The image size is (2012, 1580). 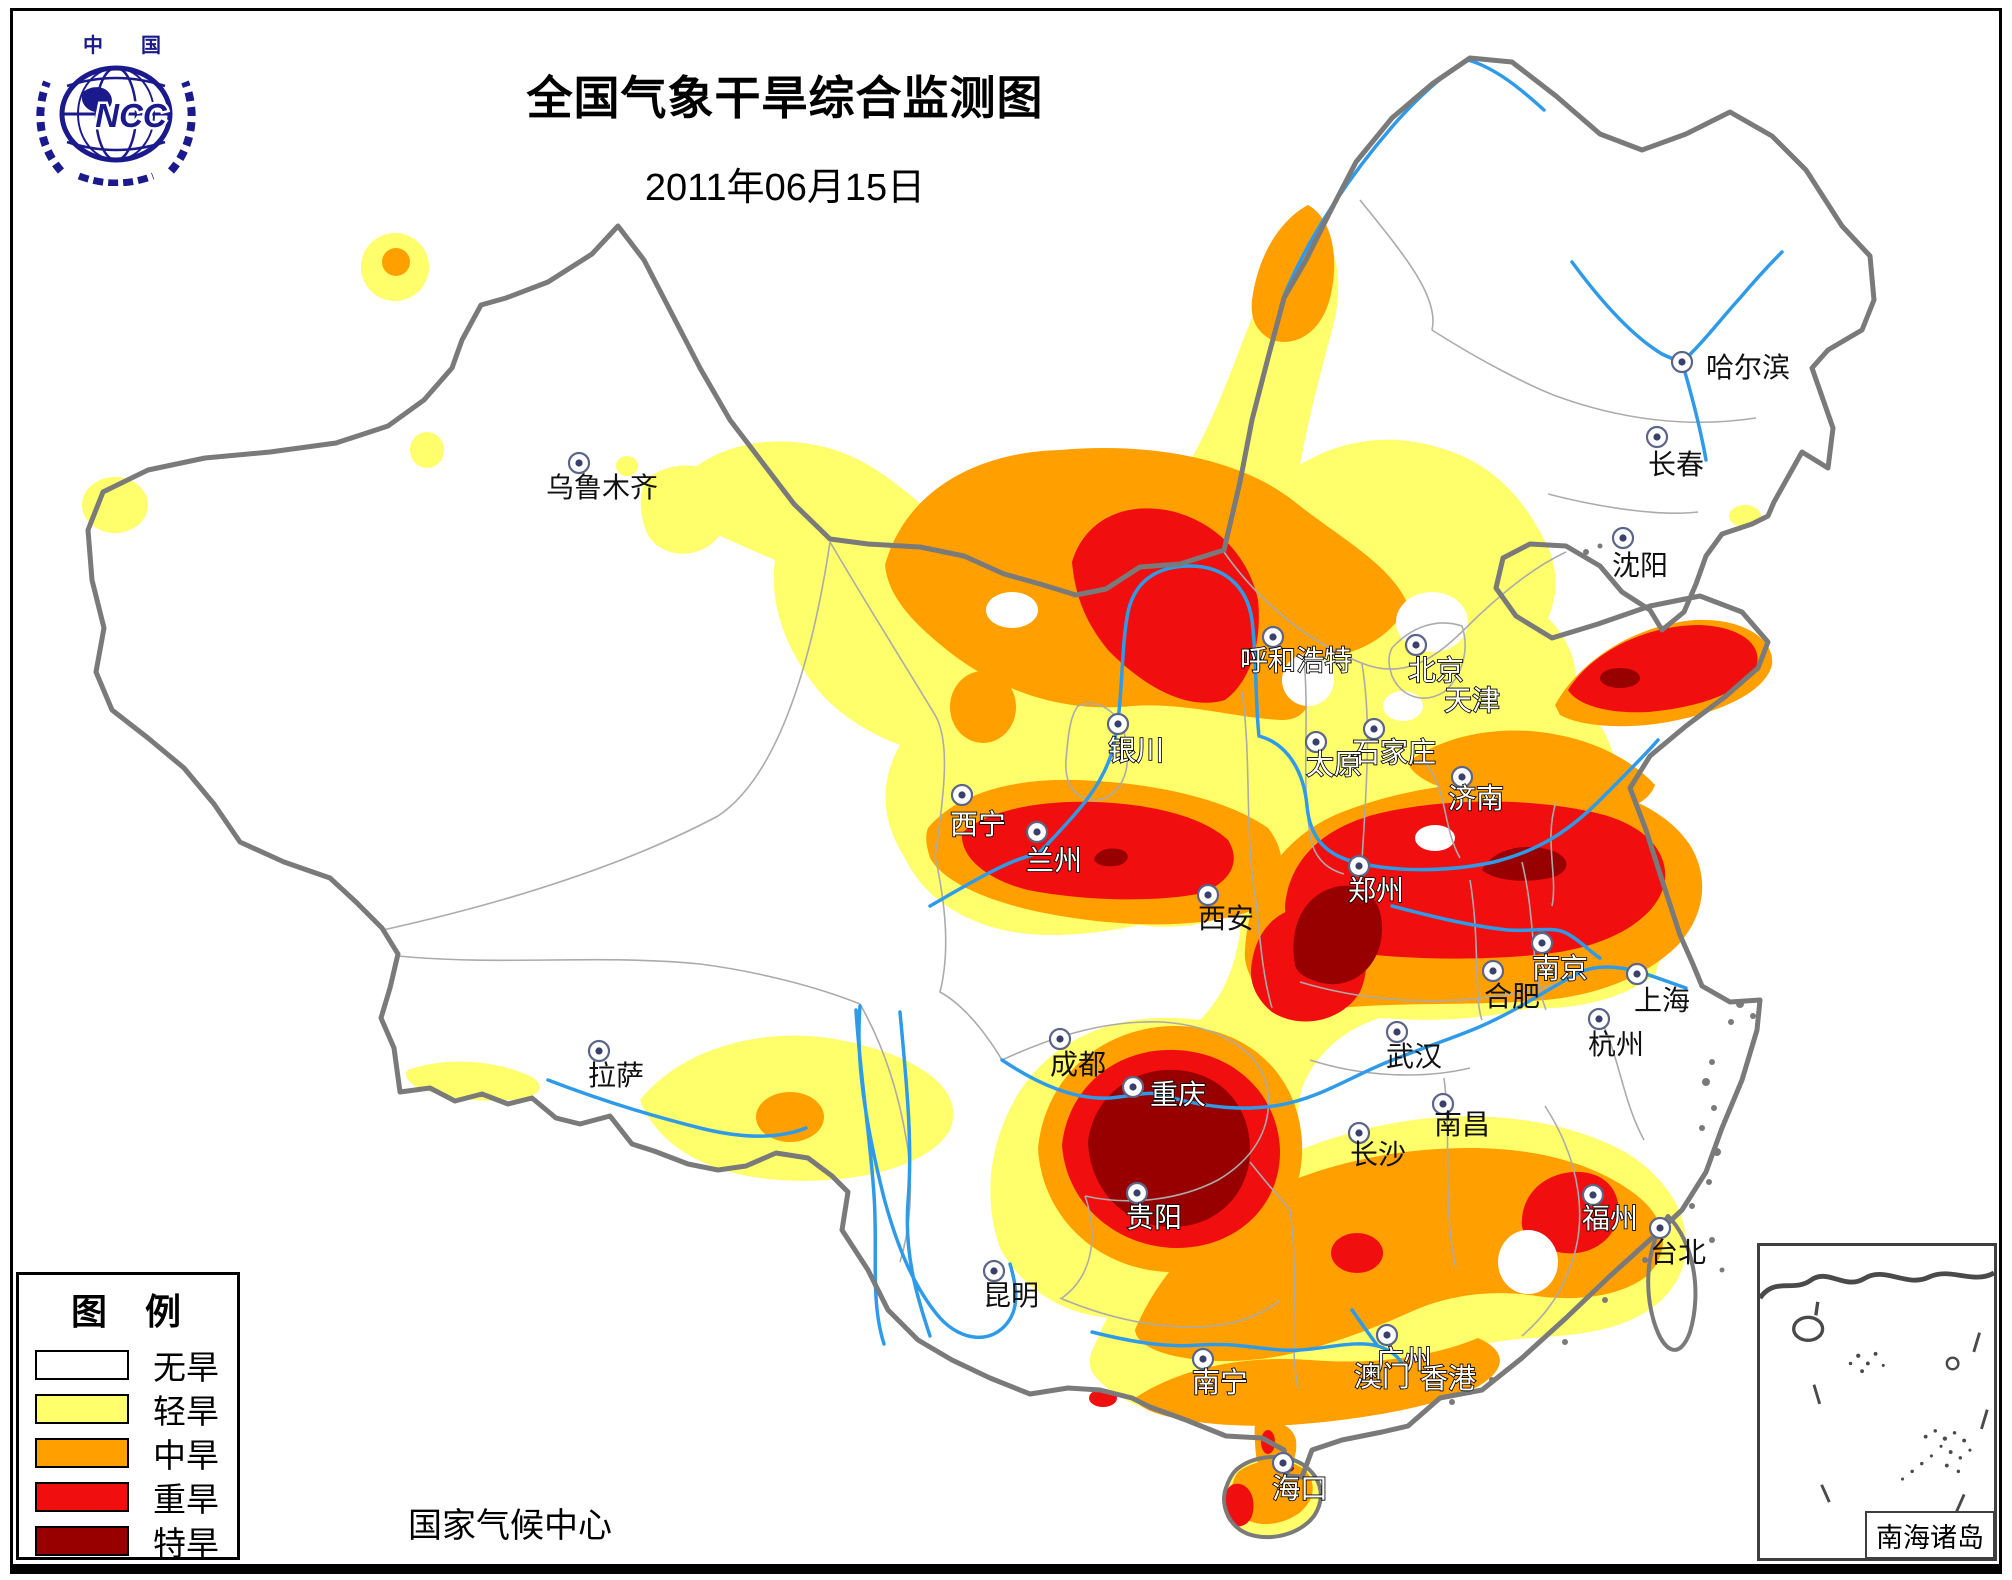 What do you see at coordinates (1178, 1094) in the screenshot?
I see `city-label: 重庆` at bounding box center [1178, 1094].